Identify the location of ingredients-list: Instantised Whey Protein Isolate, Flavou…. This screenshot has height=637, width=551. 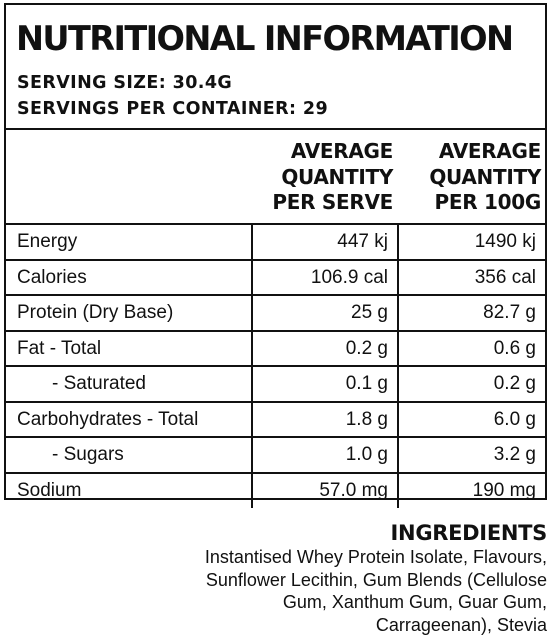
(287, 591).